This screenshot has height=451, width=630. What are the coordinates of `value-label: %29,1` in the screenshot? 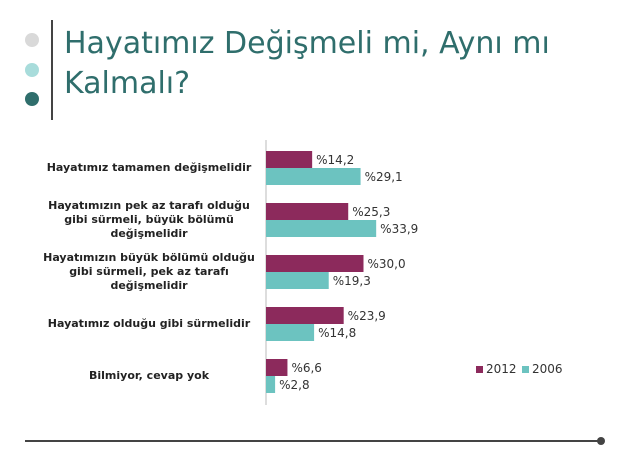 It's located at (383, 177).